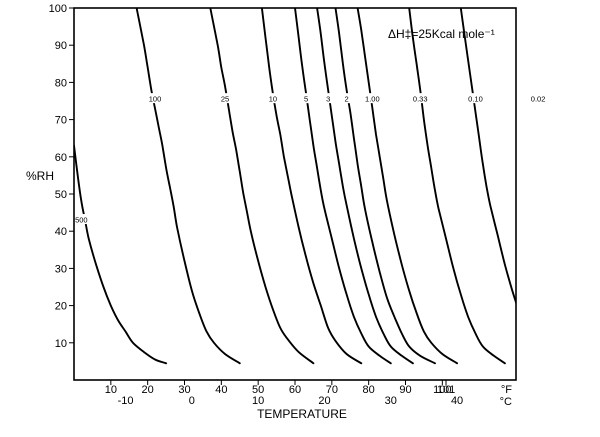 The width and height of the screenshot is (600, 437). I want to click on curve-label-2: 25, so click(225, 99).